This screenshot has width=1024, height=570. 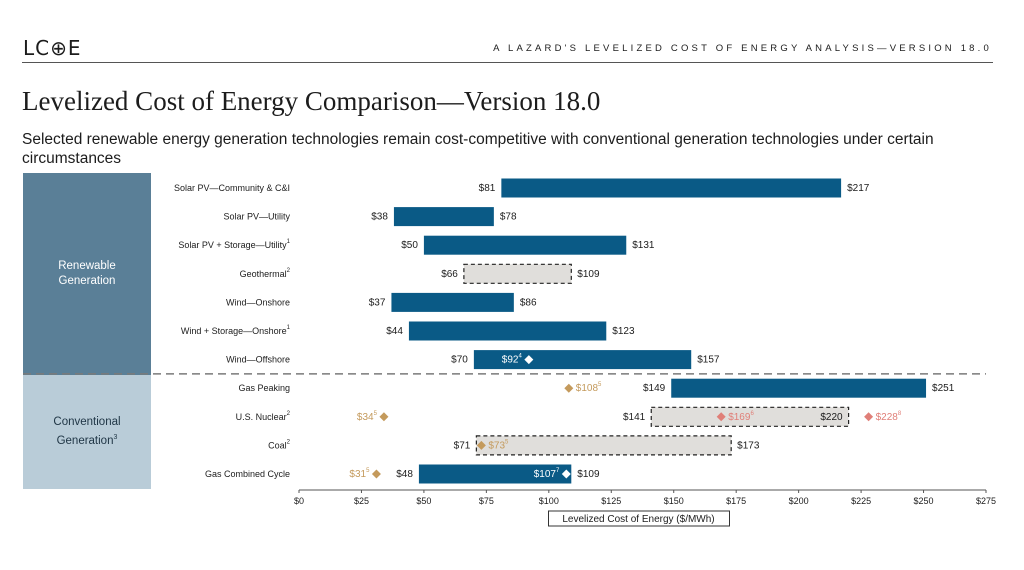 What do you see at coordinates (708, 359) in the screenshot?
I see `high-value-label: $157` at bounding box center [708, 359].